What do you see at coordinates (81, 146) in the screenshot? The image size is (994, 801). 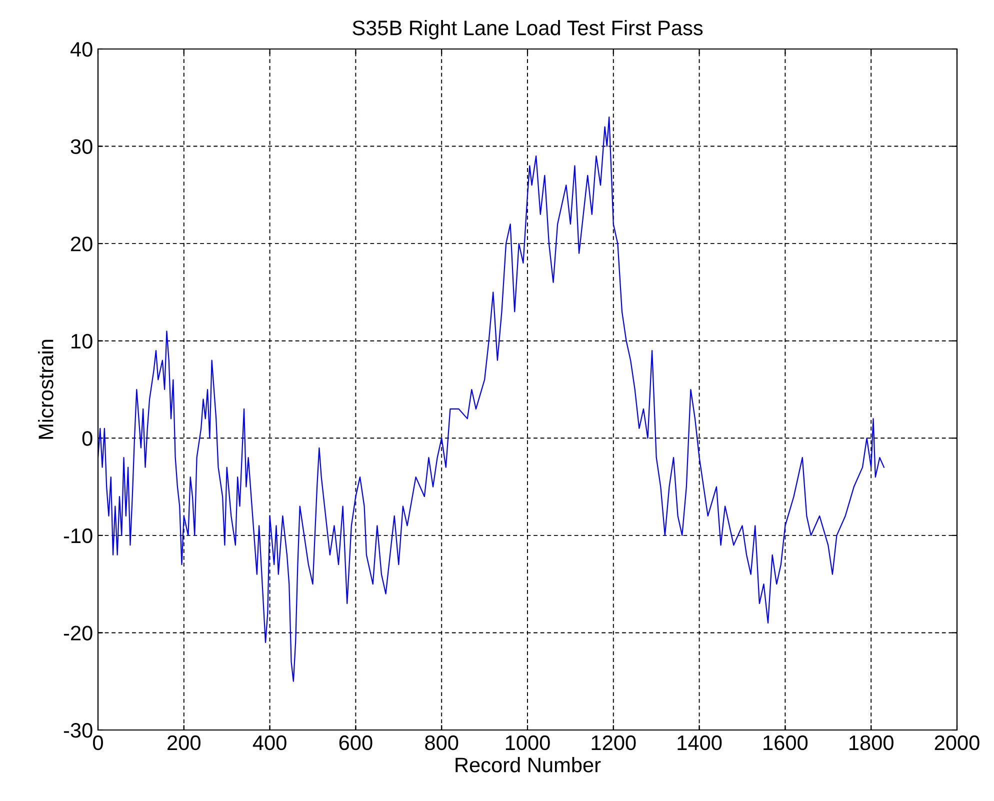 I see `y-tick-label: 30` at bounding box center [81, 146].